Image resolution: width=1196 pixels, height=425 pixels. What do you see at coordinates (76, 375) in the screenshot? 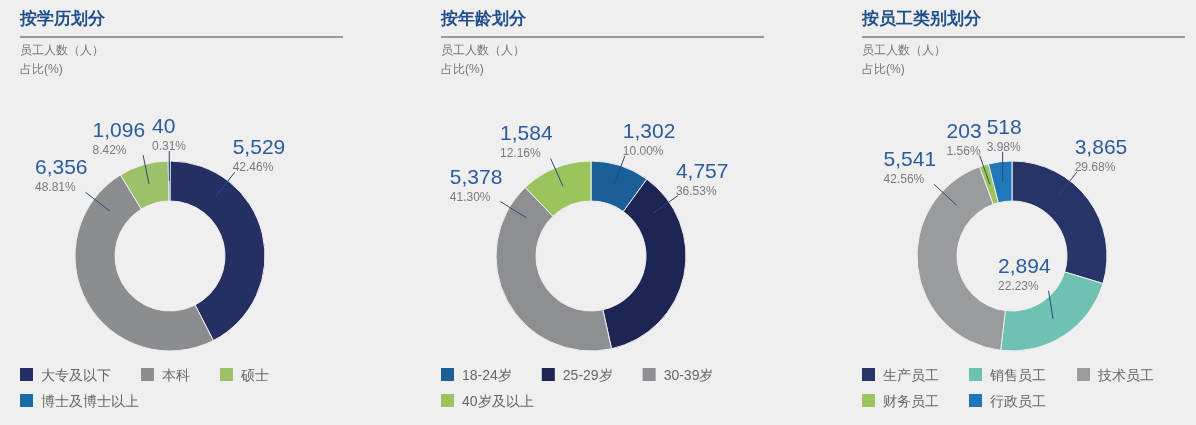
I see `legend-label: 大专及以下` at bounding box center [76, 375].